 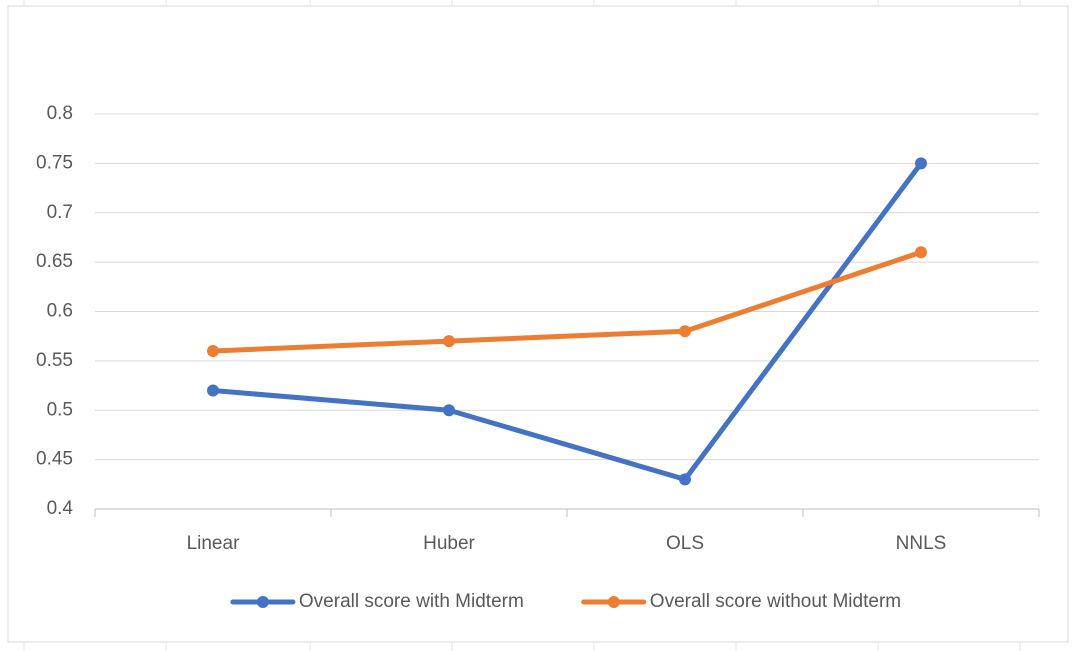 What do you see at coordinates (54, 459) in the screenshot?
I see `y-tick-label: 0.45` at bounding box center [54, 459].